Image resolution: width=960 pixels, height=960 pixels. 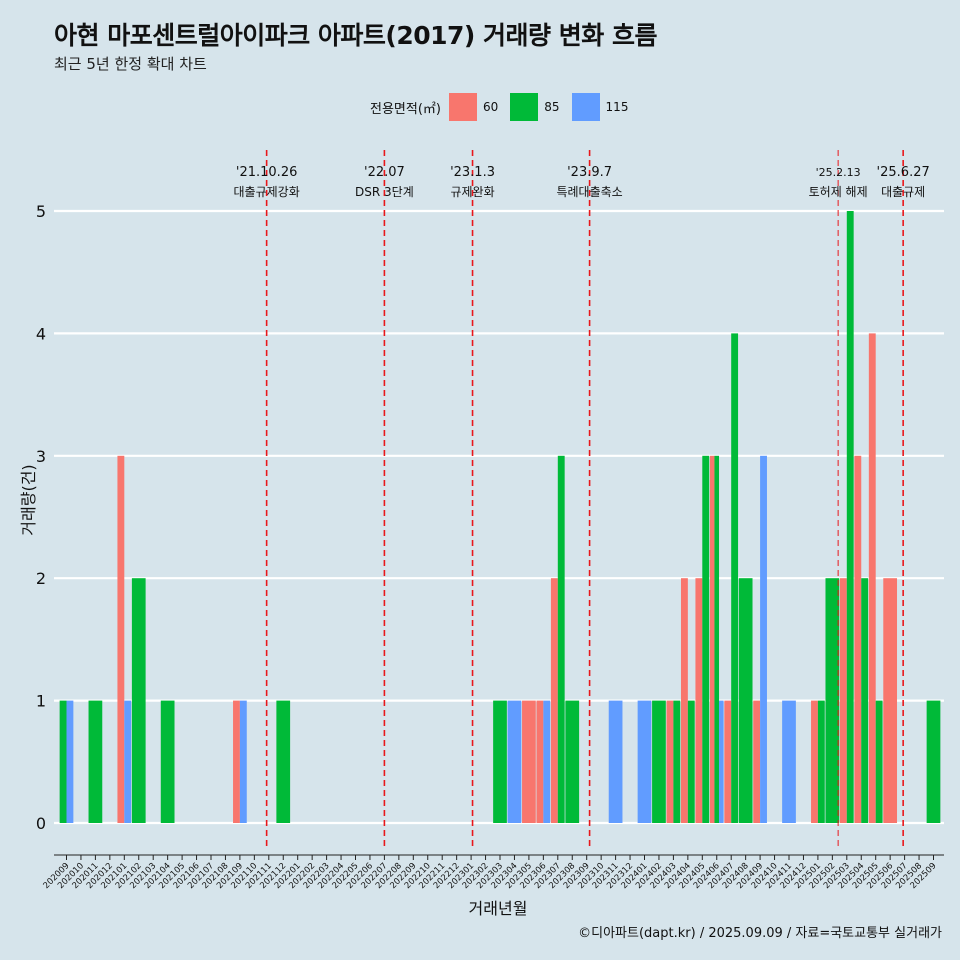 I want to click on x-axis-title: 거래년월, so click(x=498, y=908).